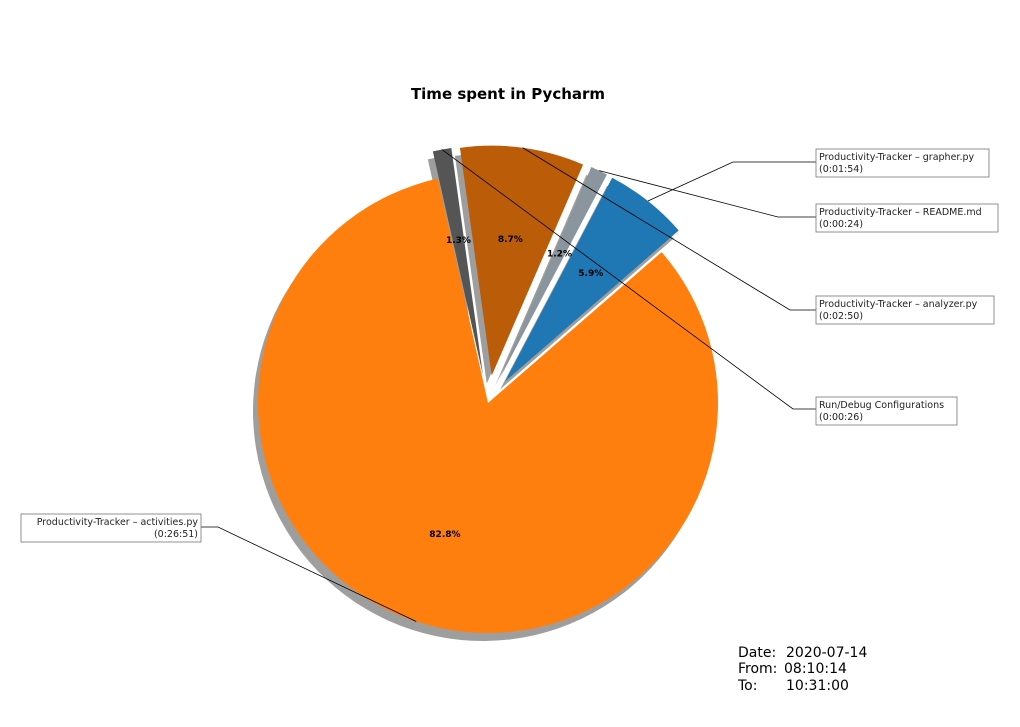 This screenshot has height=727, width=1020. I want to click on slice-percent-label: 8.7%, so click(510, 240).